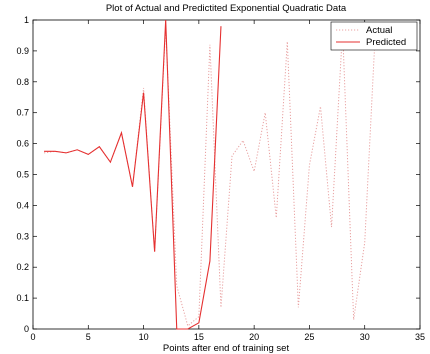 The image size is (430, 354). I want to click on x-tick-label: 20, so click(254, 337).